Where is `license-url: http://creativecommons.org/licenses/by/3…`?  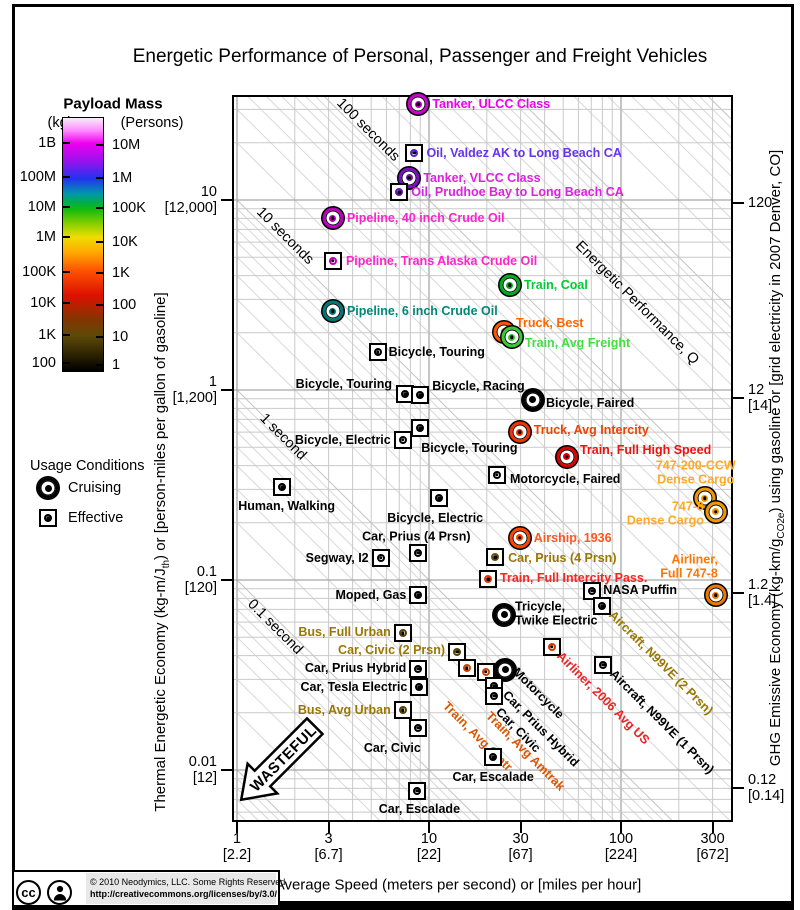
license-url: http://creativecommons.org/licenses/by/3… is located at coordinates (184, 894).